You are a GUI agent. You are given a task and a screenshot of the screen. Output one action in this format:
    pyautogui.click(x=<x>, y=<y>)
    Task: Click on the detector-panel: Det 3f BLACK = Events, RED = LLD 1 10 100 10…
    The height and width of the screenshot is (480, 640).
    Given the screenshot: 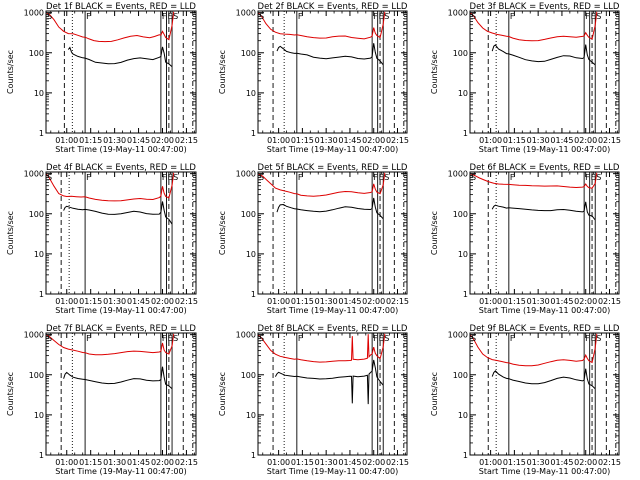 What is the action you would take?
    pyautogui.click(x=525, y=78)
    